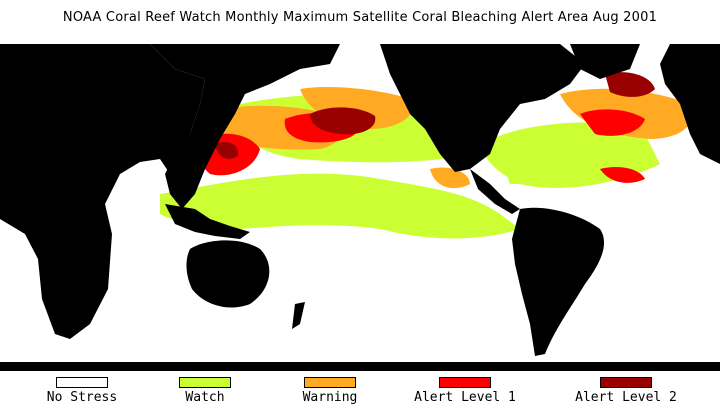  Describe the element at coordinates (605, 61) in the screenshot. I see `land-greenland` at that location.